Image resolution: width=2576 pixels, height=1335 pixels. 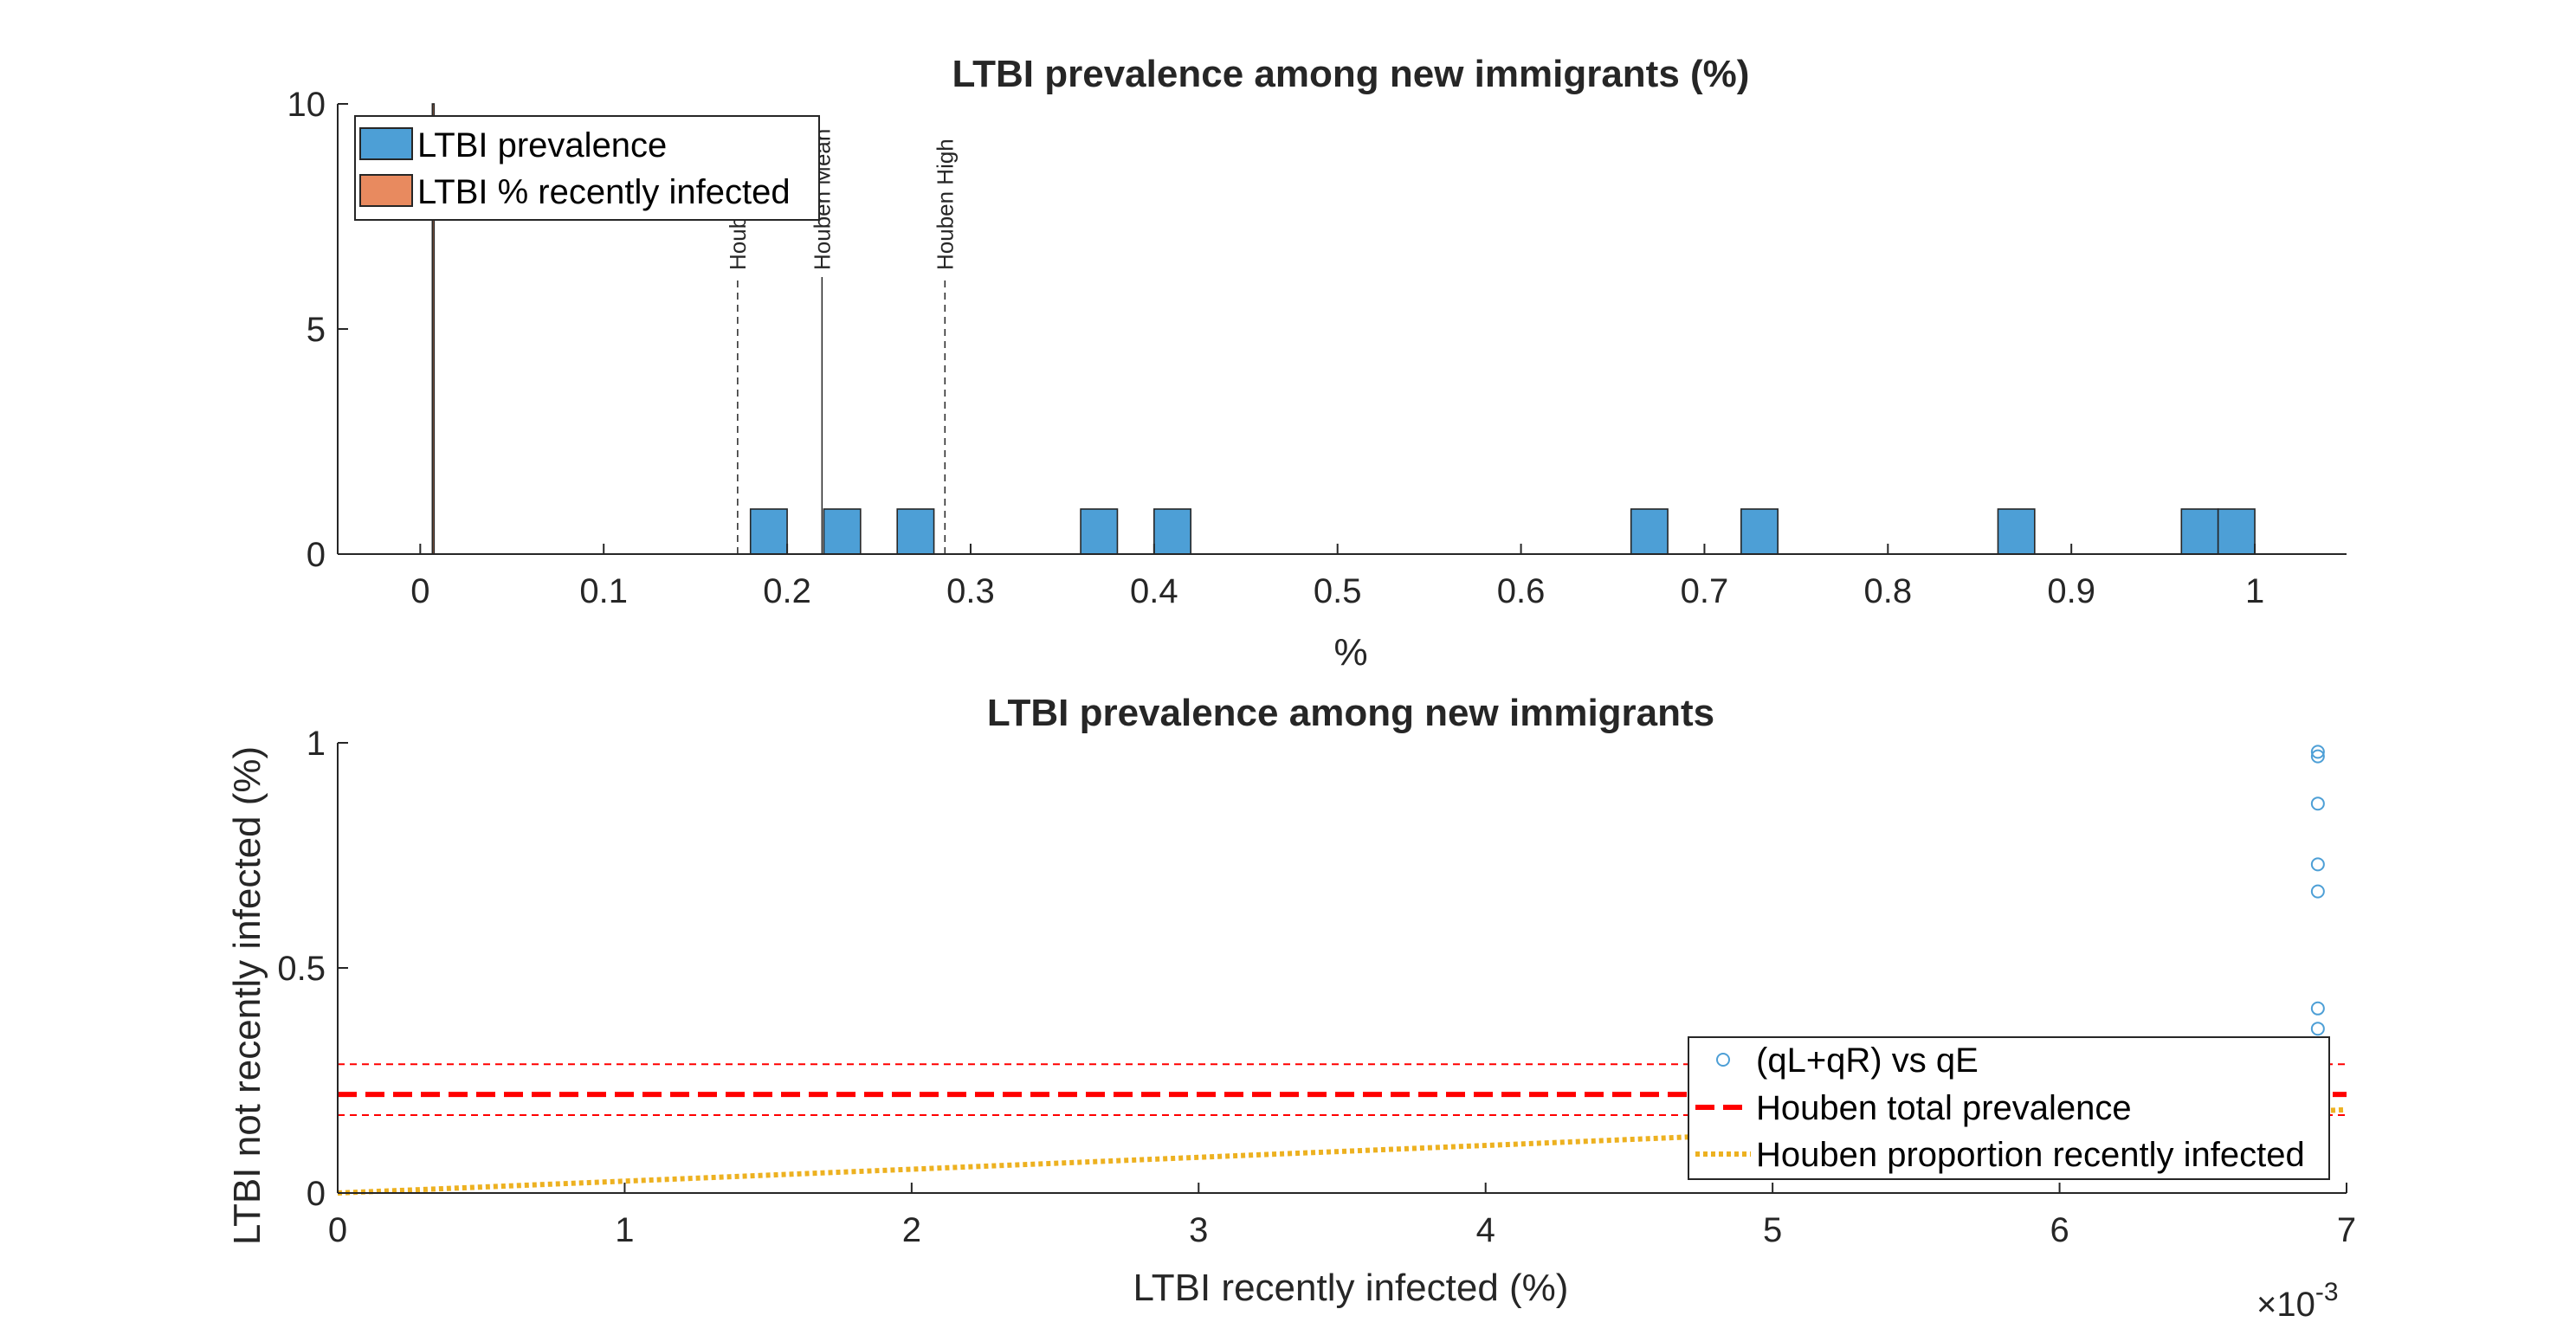 What do you see at coordinates (1485, 1230) in the screenshot?
I see `chart2-xtick-label-4: 4` at bounding box center [1485, 1230].